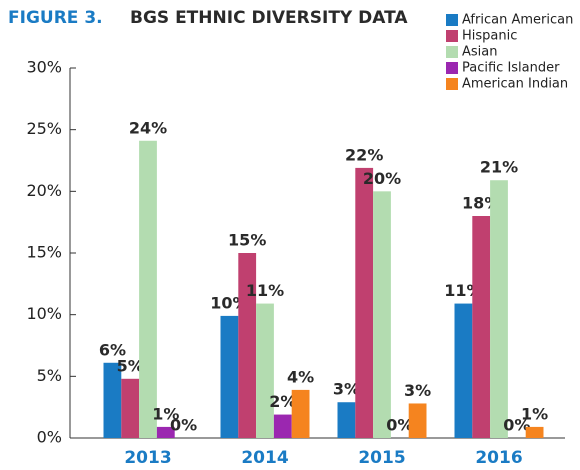 The height and width of the screenshot is (470, 580). What do you see at coordinates (44, 67) in the screenshot?
I see `y-tick-label: 30%` at bounding box center [44, 67].